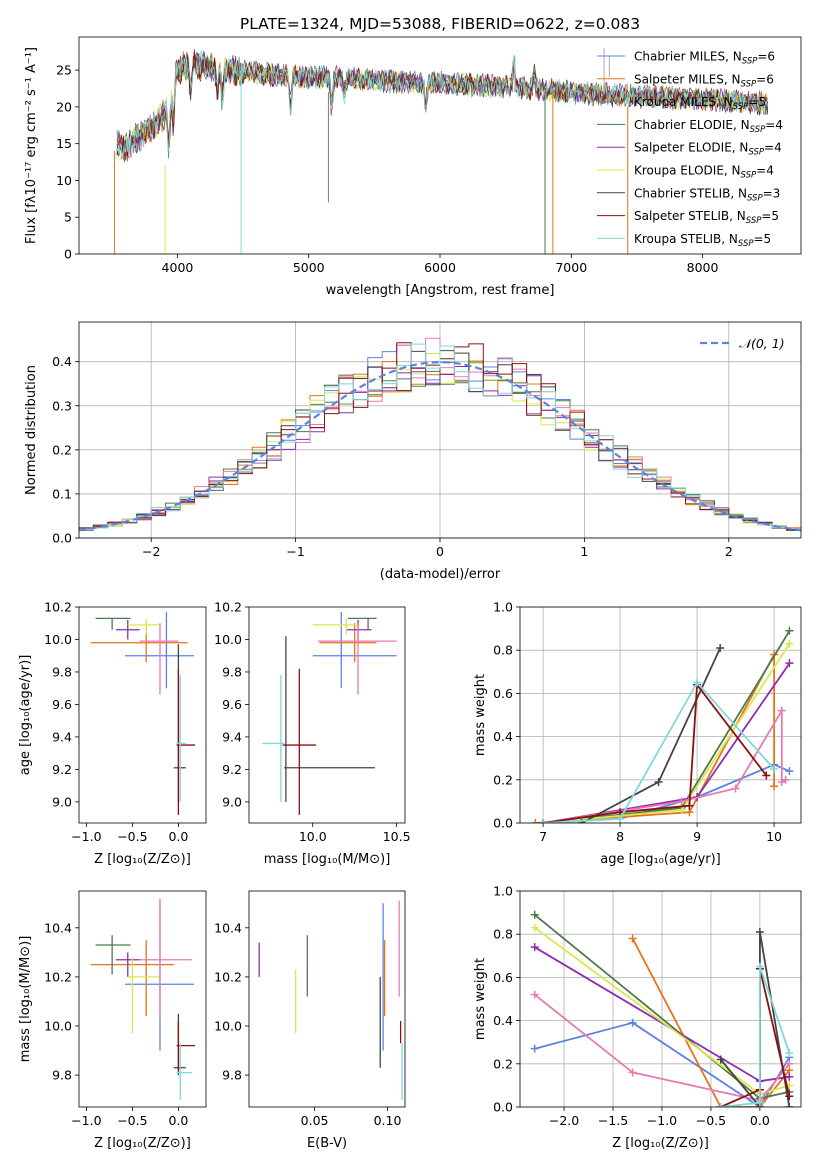 The width and height of the screenshot is (819, 1170). I want to click on legend-label: Kroupa ELODIE, NSSP=4, so click(704, 172).